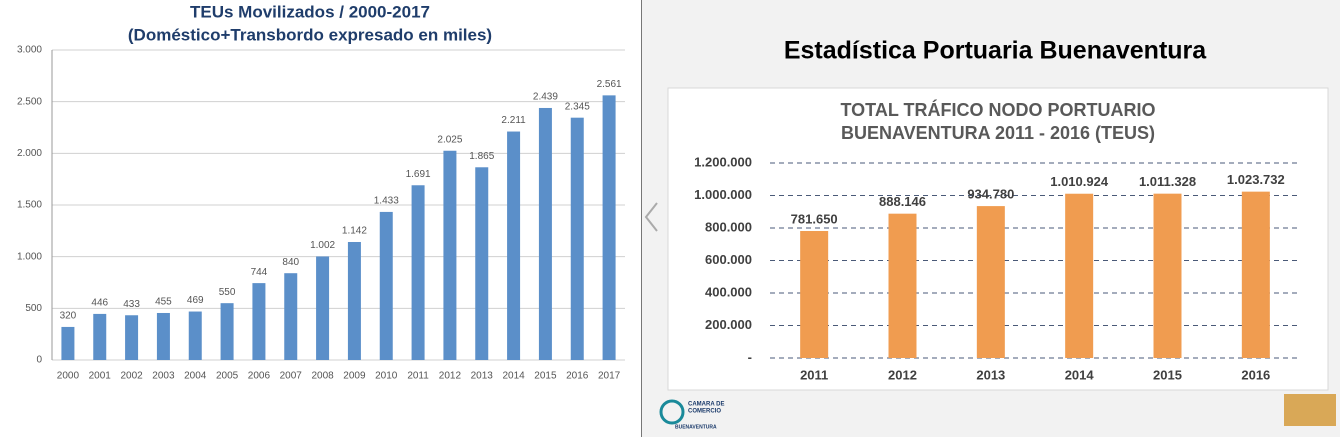 This screenshot has width=1340, height=442. What do you see at coordinates (998, 133) in the screenshot?
I see `chart-subtitle: BUENAVENTURA 2011 - 2016 (TEUS)` at bounding box center [998, 133].